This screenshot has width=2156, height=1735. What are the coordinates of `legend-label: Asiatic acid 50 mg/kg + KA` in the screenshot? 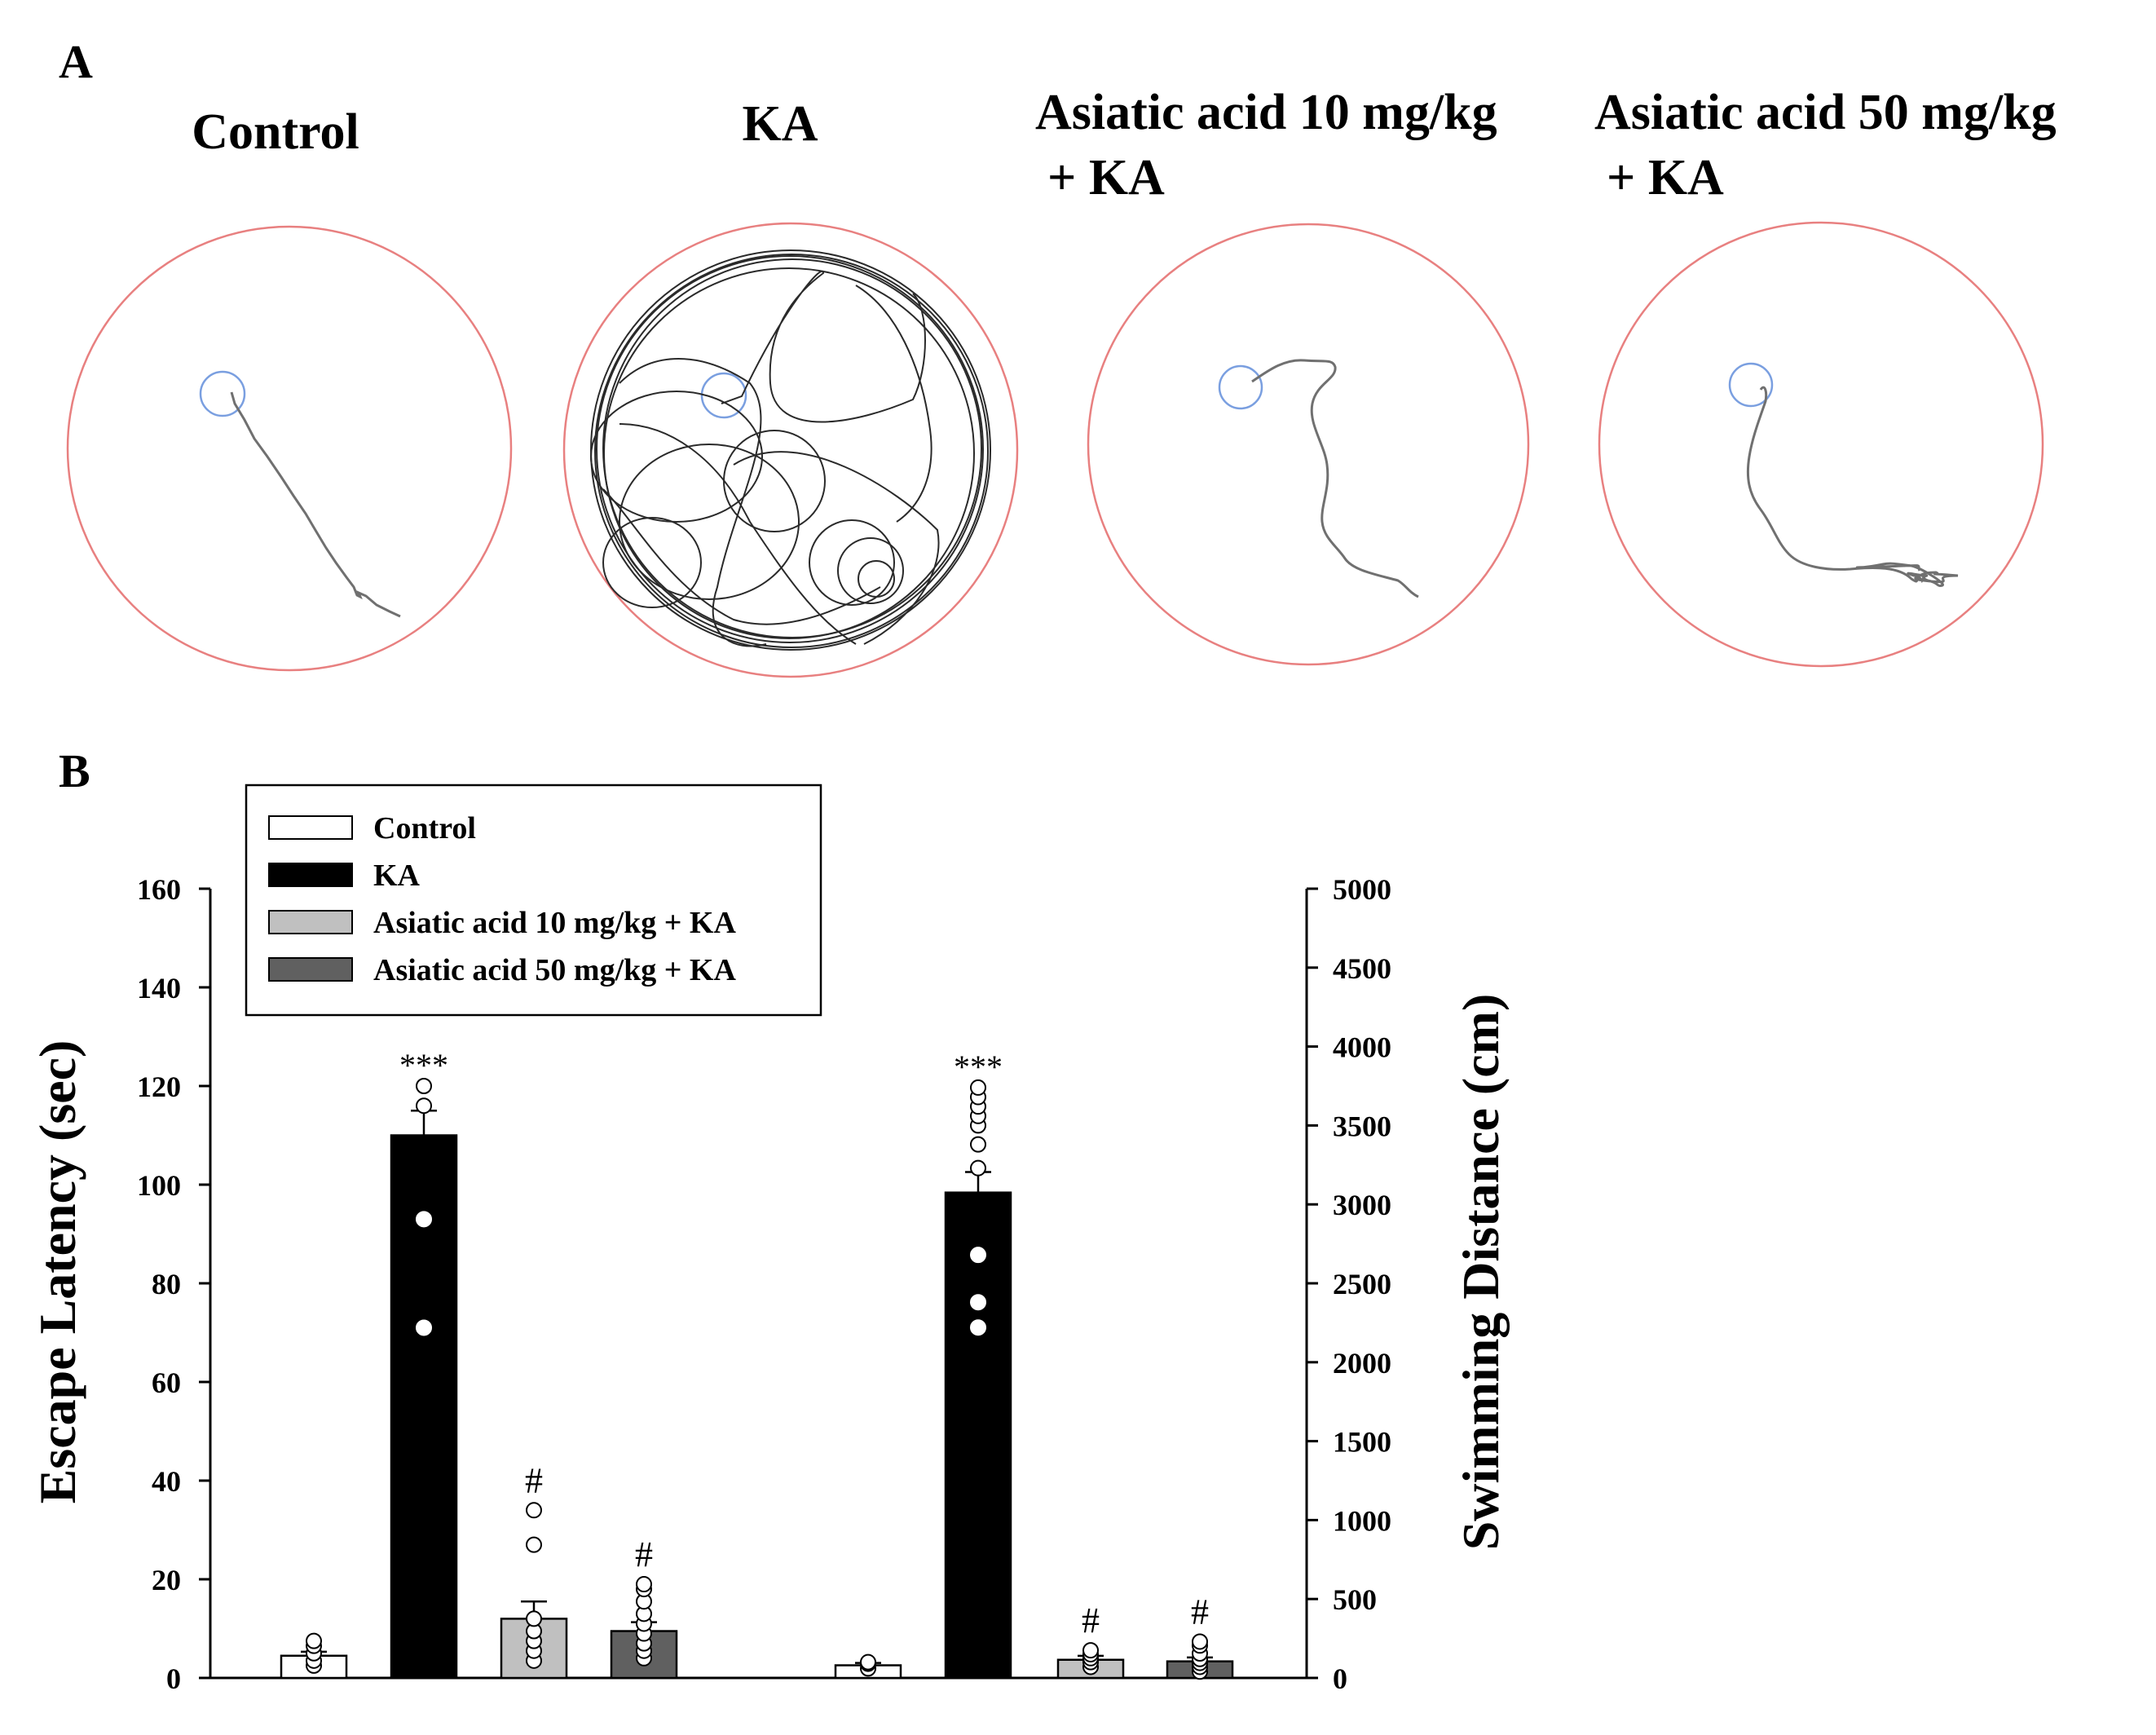 It's located at (554, 970).